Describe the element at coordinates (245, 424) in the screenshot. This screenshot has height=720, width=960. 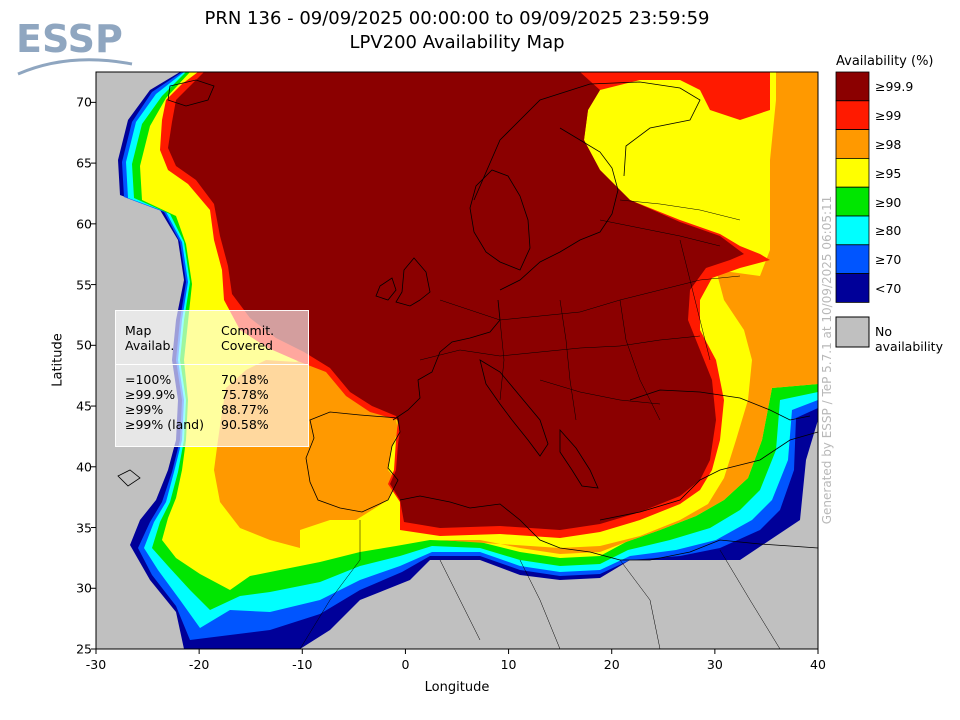
I see `stats-row-value: 90.58%` at that location.